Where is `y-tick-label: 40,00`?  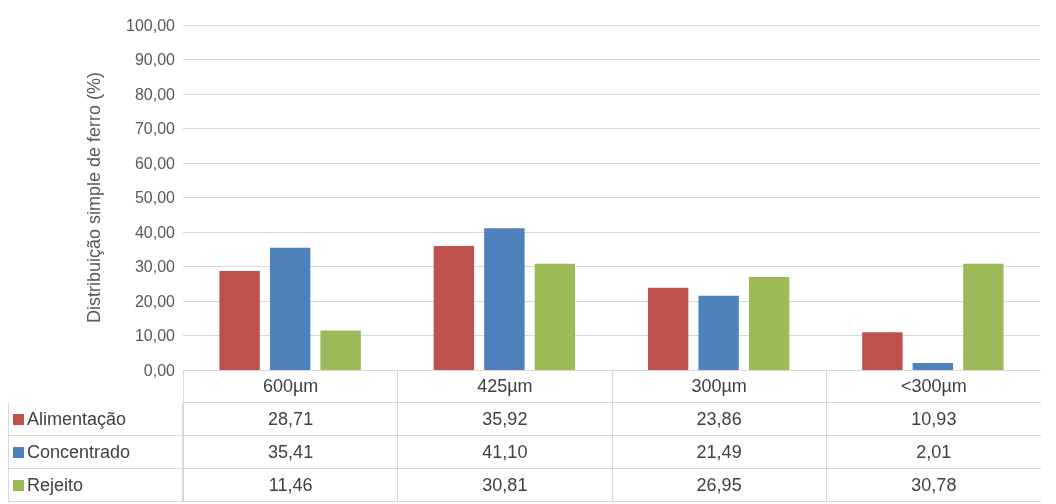 y-tick-label: 40,00 is located at coordinates (155, 232).